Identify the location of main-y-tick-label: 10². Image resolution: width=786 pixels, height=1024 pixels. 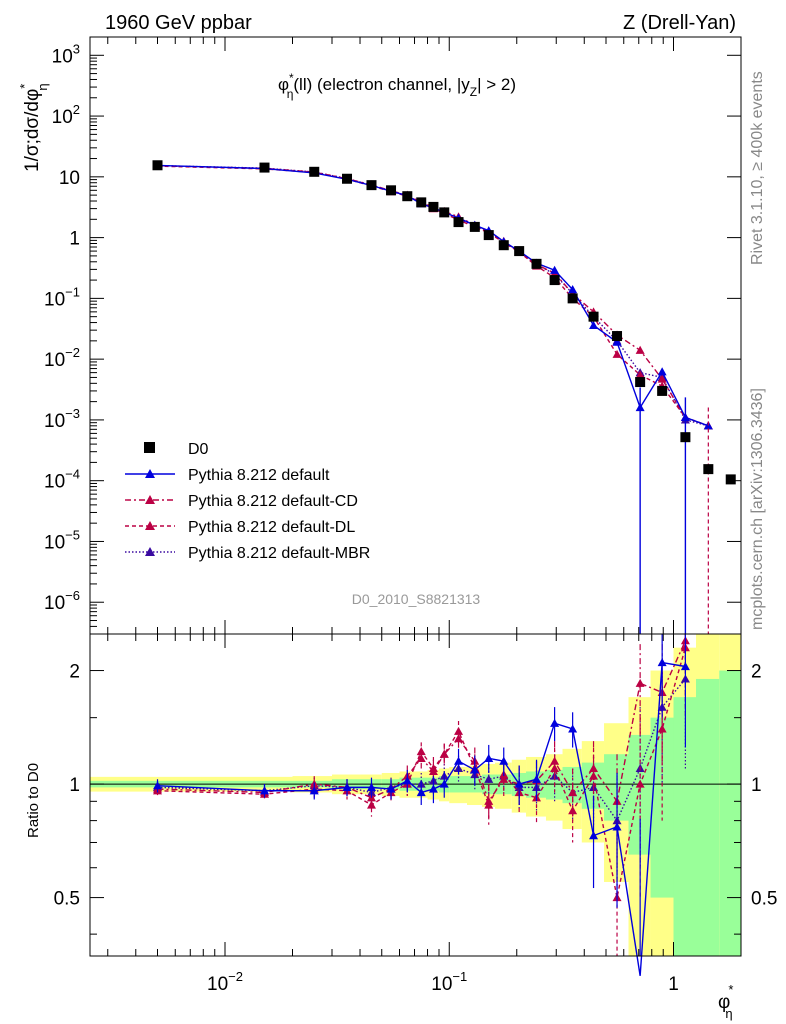
(66, 115).